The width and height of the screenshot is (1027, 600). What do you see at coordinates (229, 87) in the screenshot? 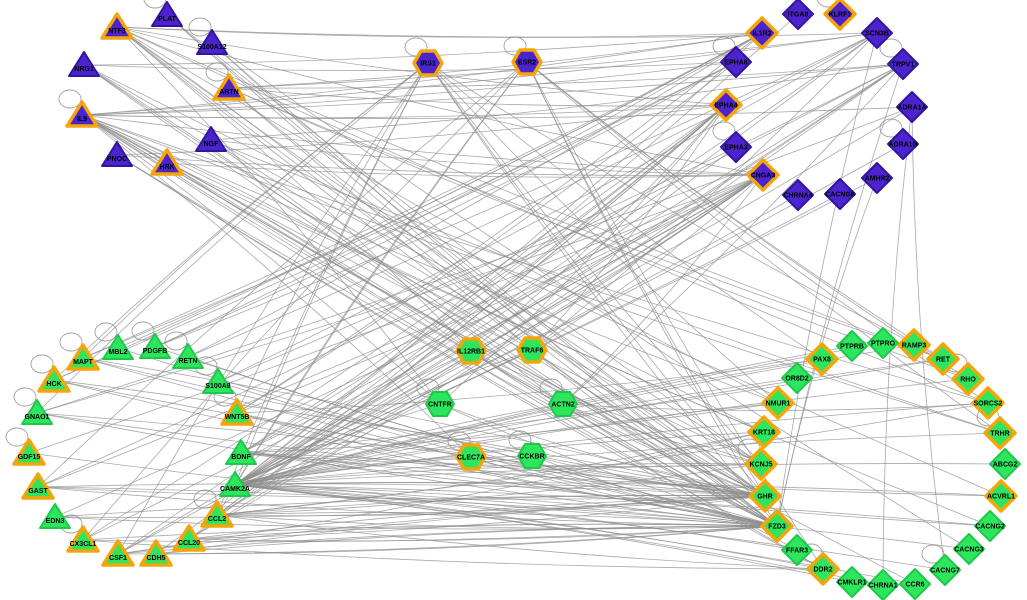
I see `node-ARTN: ARTN` at bounding box center [229, 87].